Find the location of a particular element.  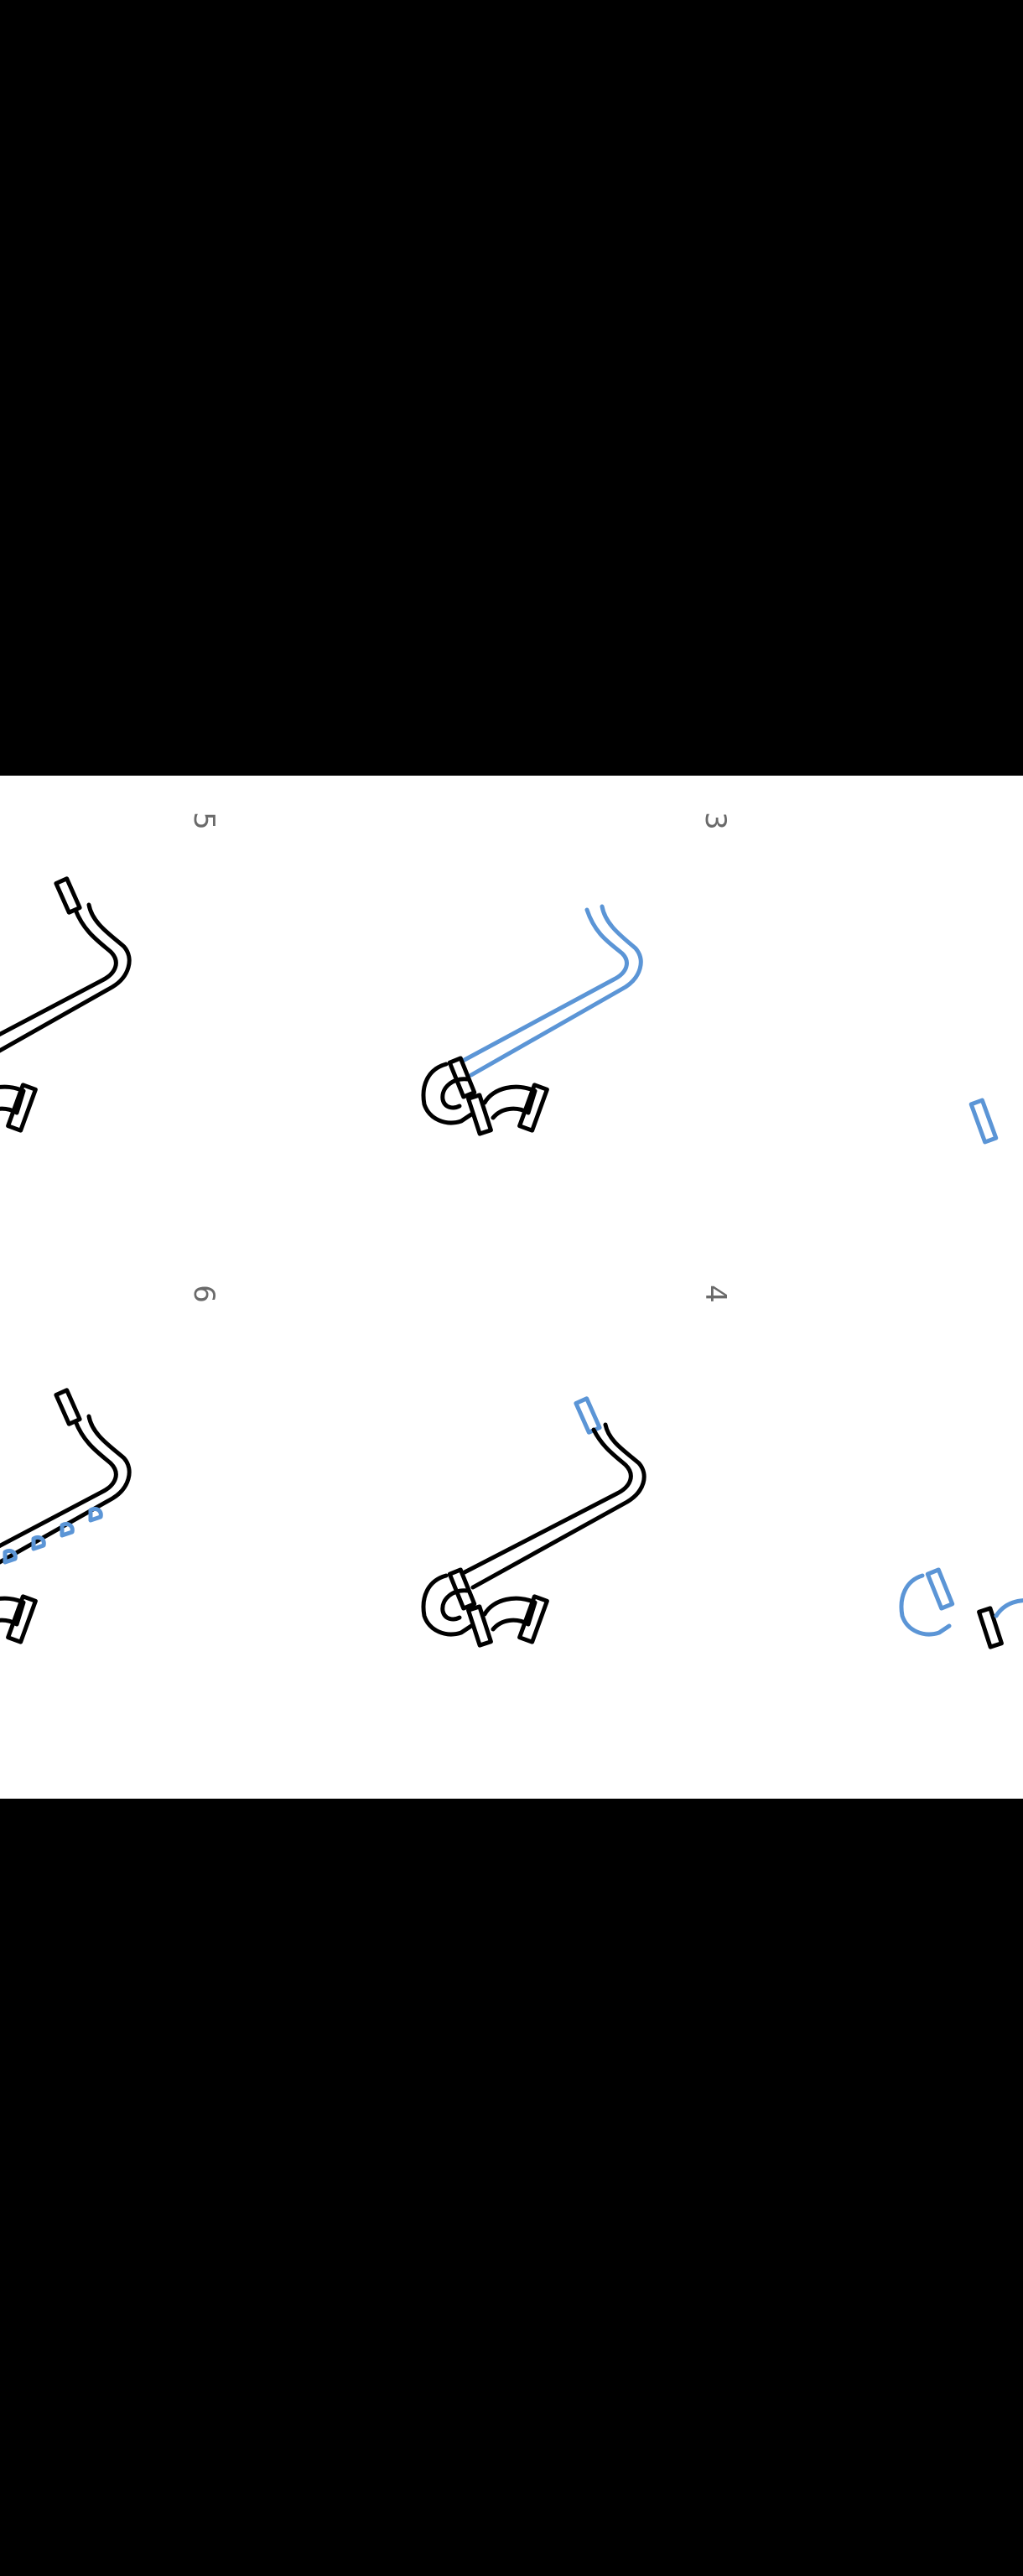

saxophone-step-5-drawing is located at coordinates (66, 1004).